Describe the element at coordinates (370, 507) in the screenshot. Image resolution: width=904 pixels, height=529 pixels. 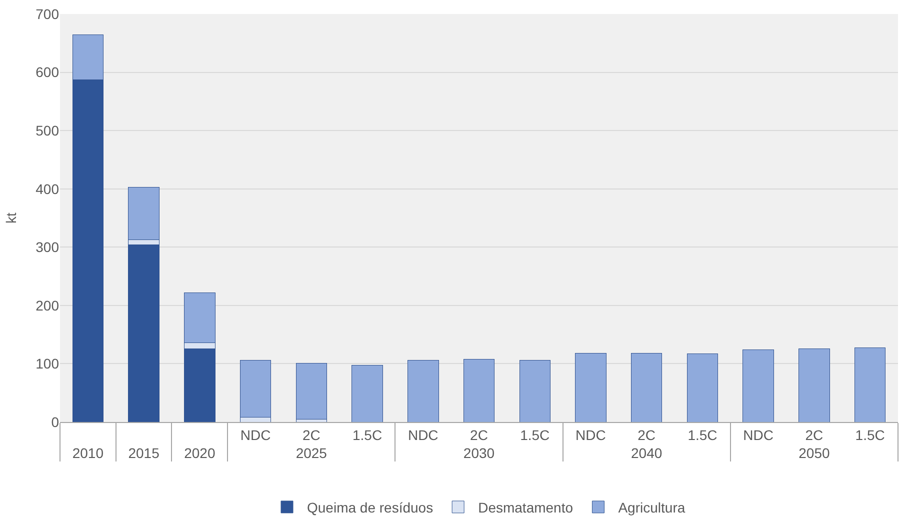
I see `legend-label: Queima de resíduos` at that location.